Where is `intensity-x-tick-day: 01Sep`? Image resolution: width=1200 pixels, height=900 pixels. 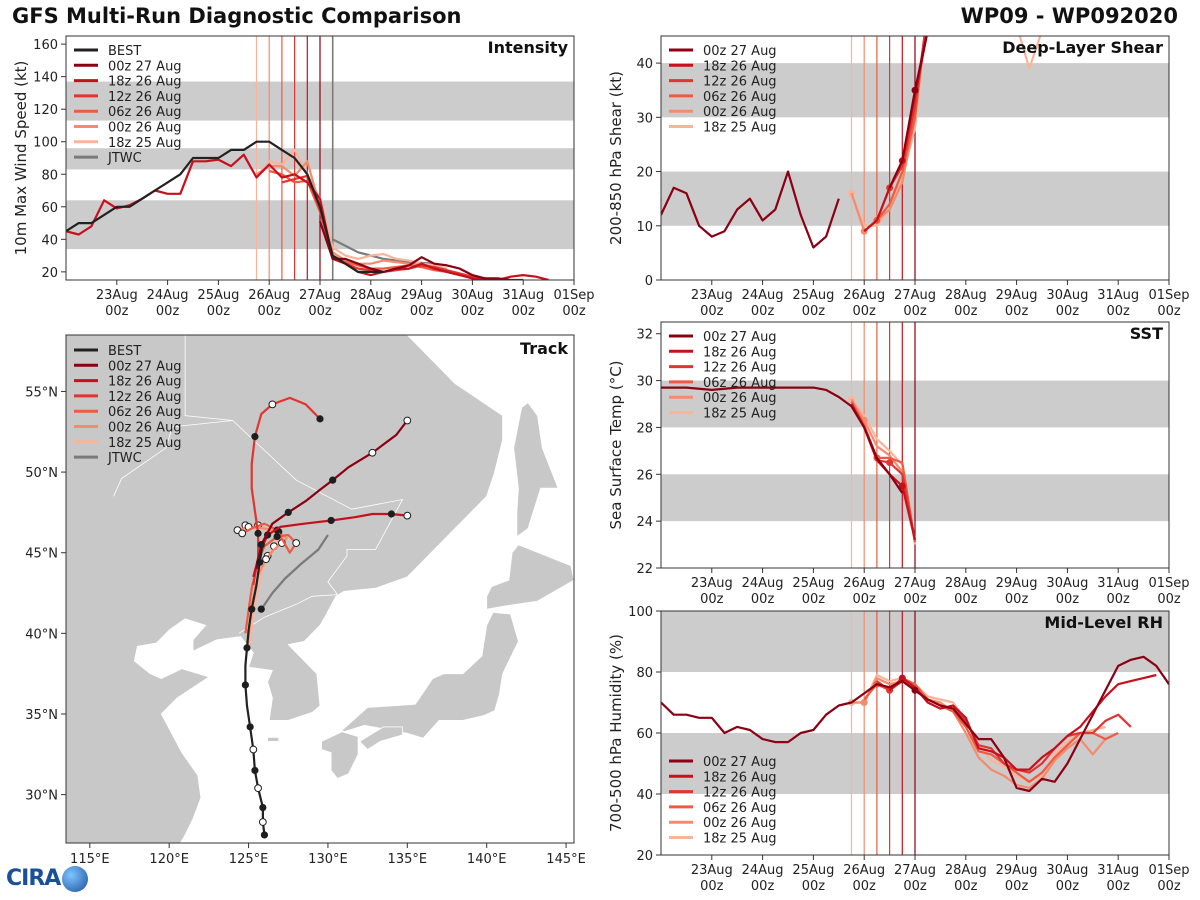
intensity-x-tick-day: 01Sep is located at coordinates (573, 295).